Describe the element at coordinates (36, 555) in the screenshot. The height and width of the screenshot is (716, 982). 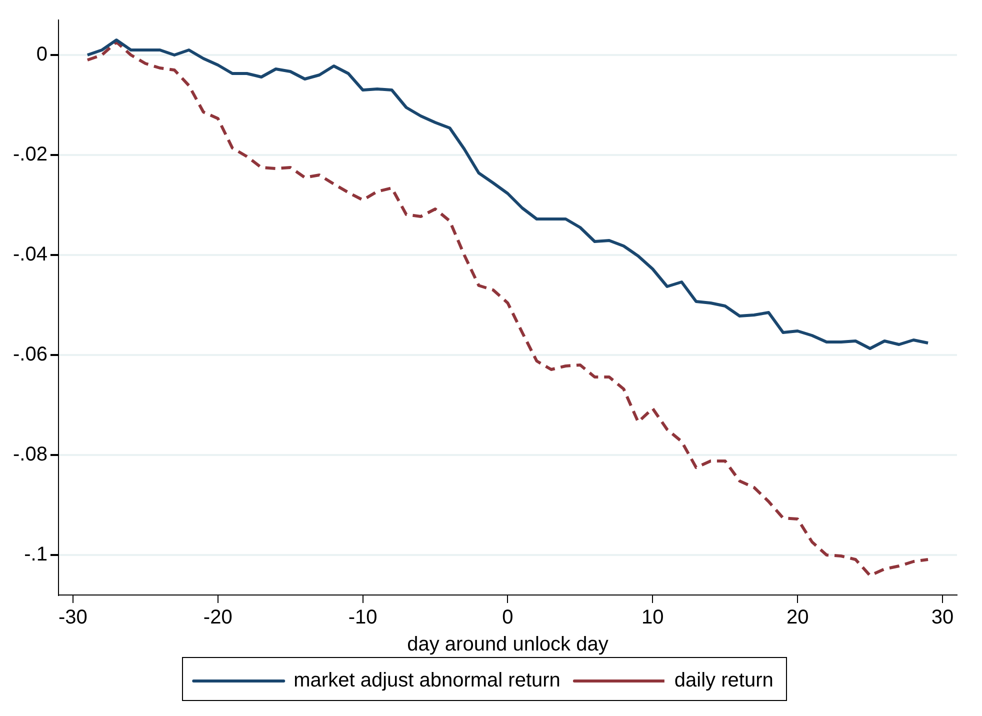
I see `y-tick-label: -.1` at that location.